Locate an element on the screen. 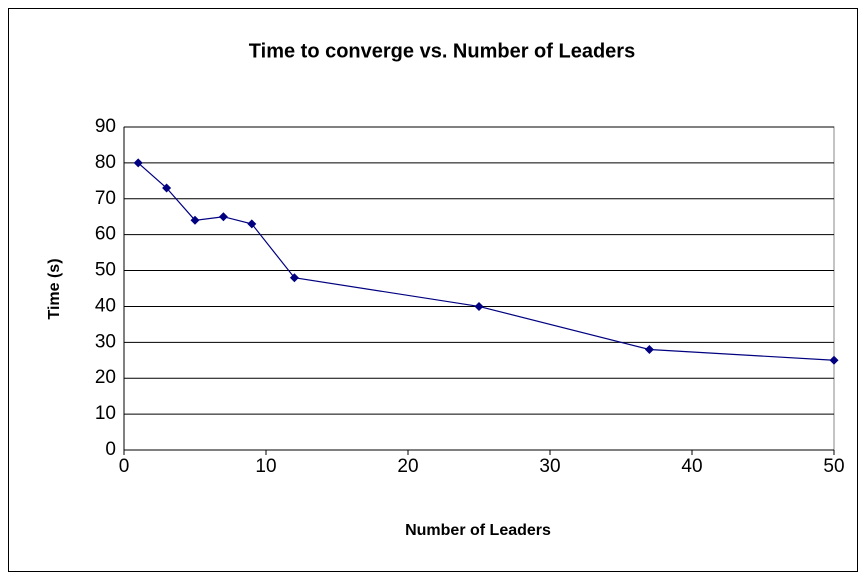 Image resolution: width=867 pixels, height=579 pixels. x-tick-label: 20 is located at coordinates (407, 466).